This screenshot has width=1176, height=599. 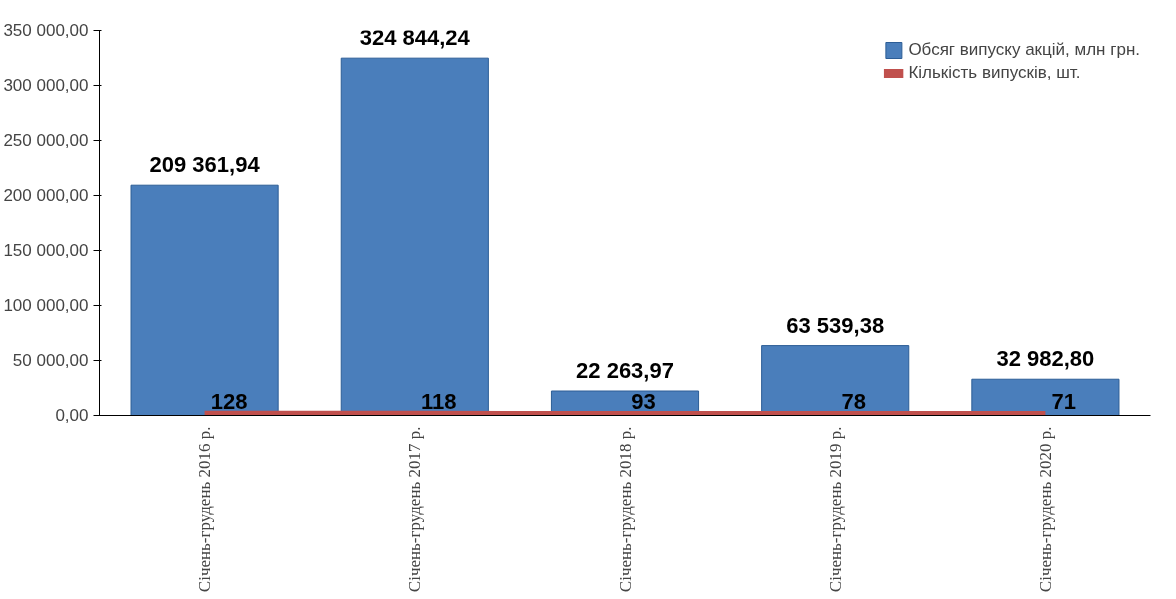 What do you see at coordinates (46, 30) in the screenshot?
I see `y-tick-label: 350 000,00` at bounding box center [46, 30].